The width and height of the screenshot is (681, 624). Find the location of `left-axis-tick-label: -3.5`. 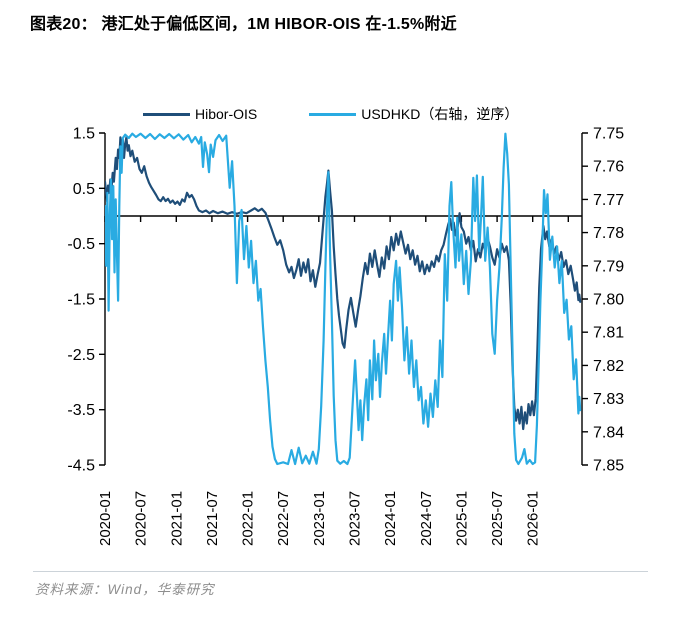

left-axis-tick-label: -3.5 is located at coordinates (81, 410).